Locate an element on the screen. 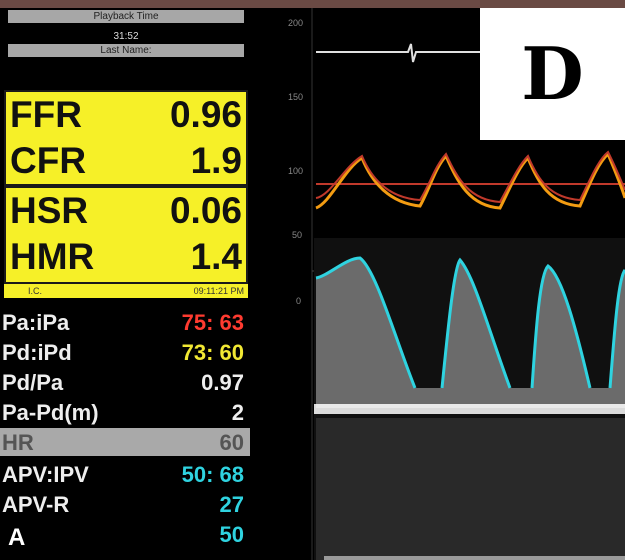 The height and width of the screenshot is (560, 625). pd-ipd-row: Pd:iPd 73: 60 is located at coordinates (125, 353).